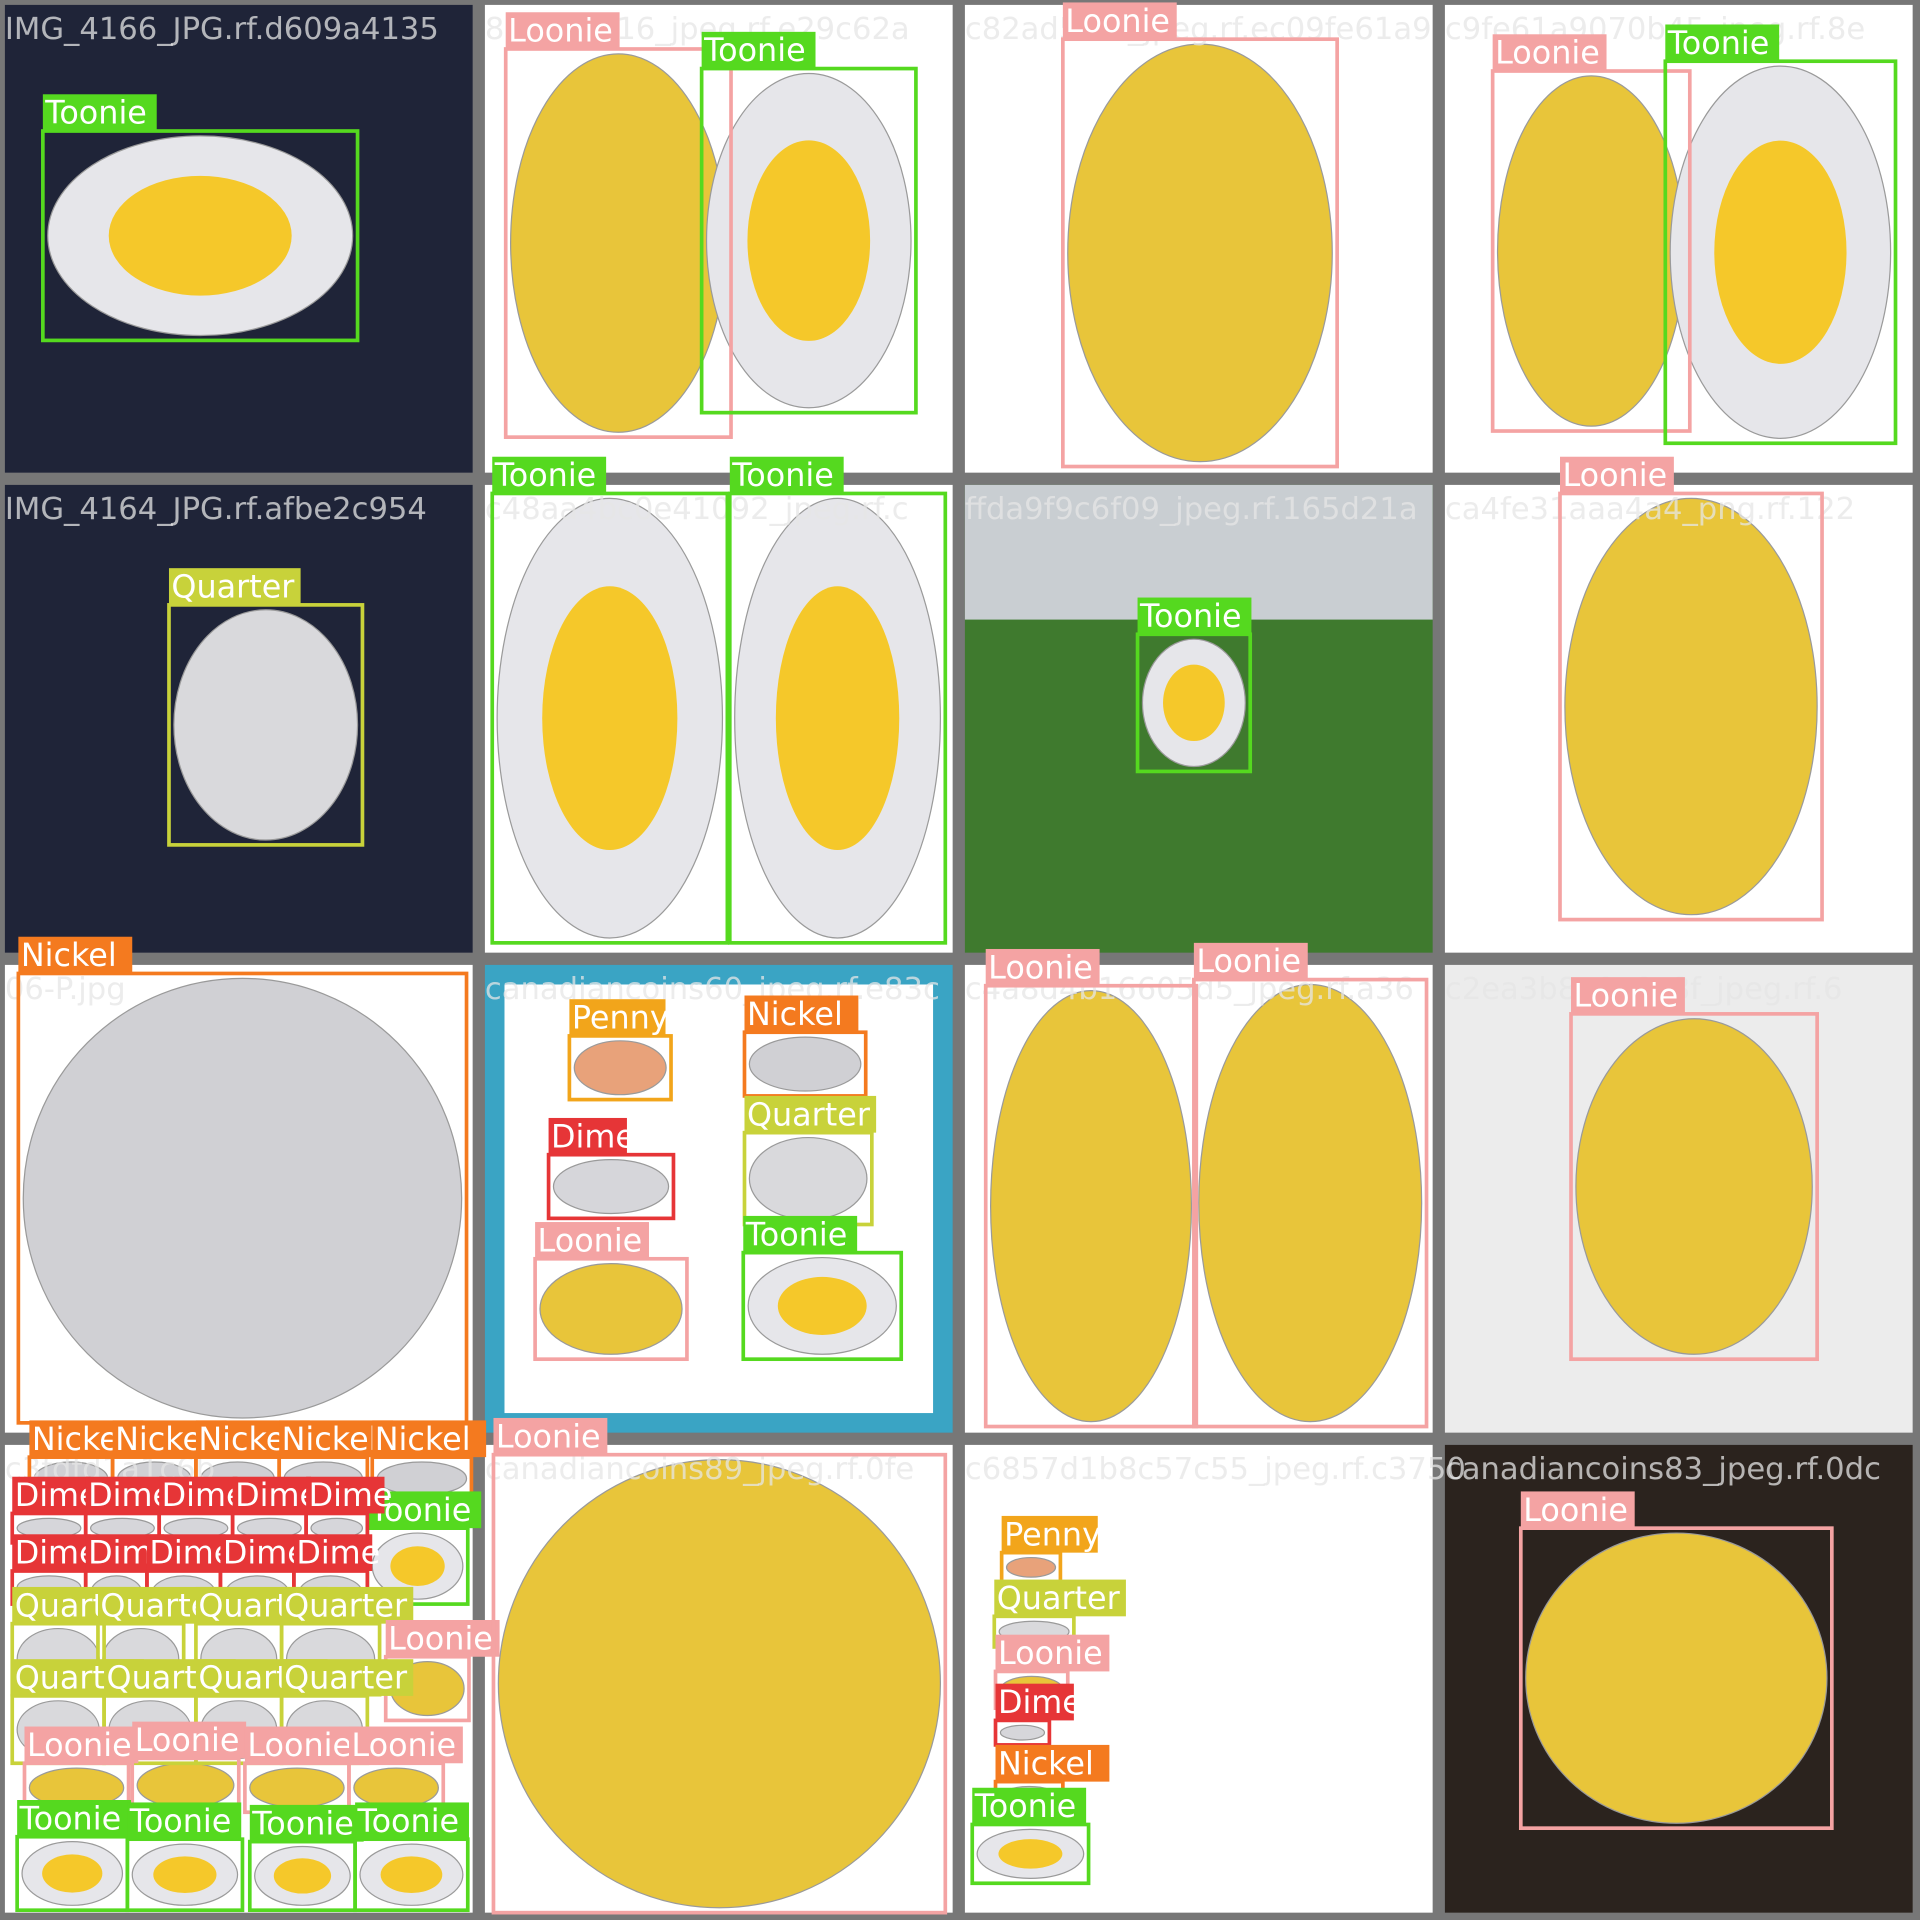 Image resolution: width=1920 pixels, height=1920 pixels. What do you see at coordinates (1052, 1534) in the screenshot?
I see `label: Penny` at bounding box center [1052, 1534].